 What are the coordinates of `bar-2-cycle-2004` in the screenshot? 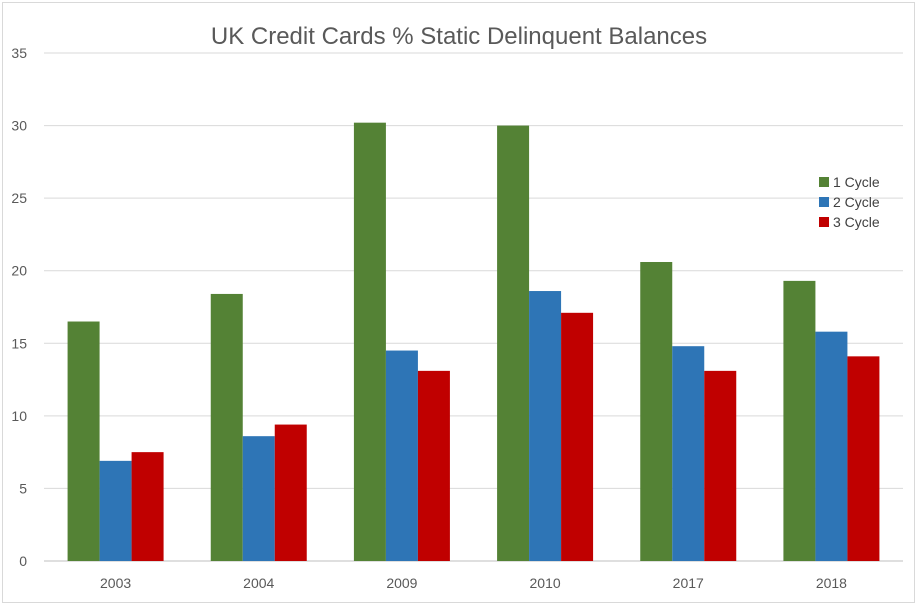 It's located at (258, 498).